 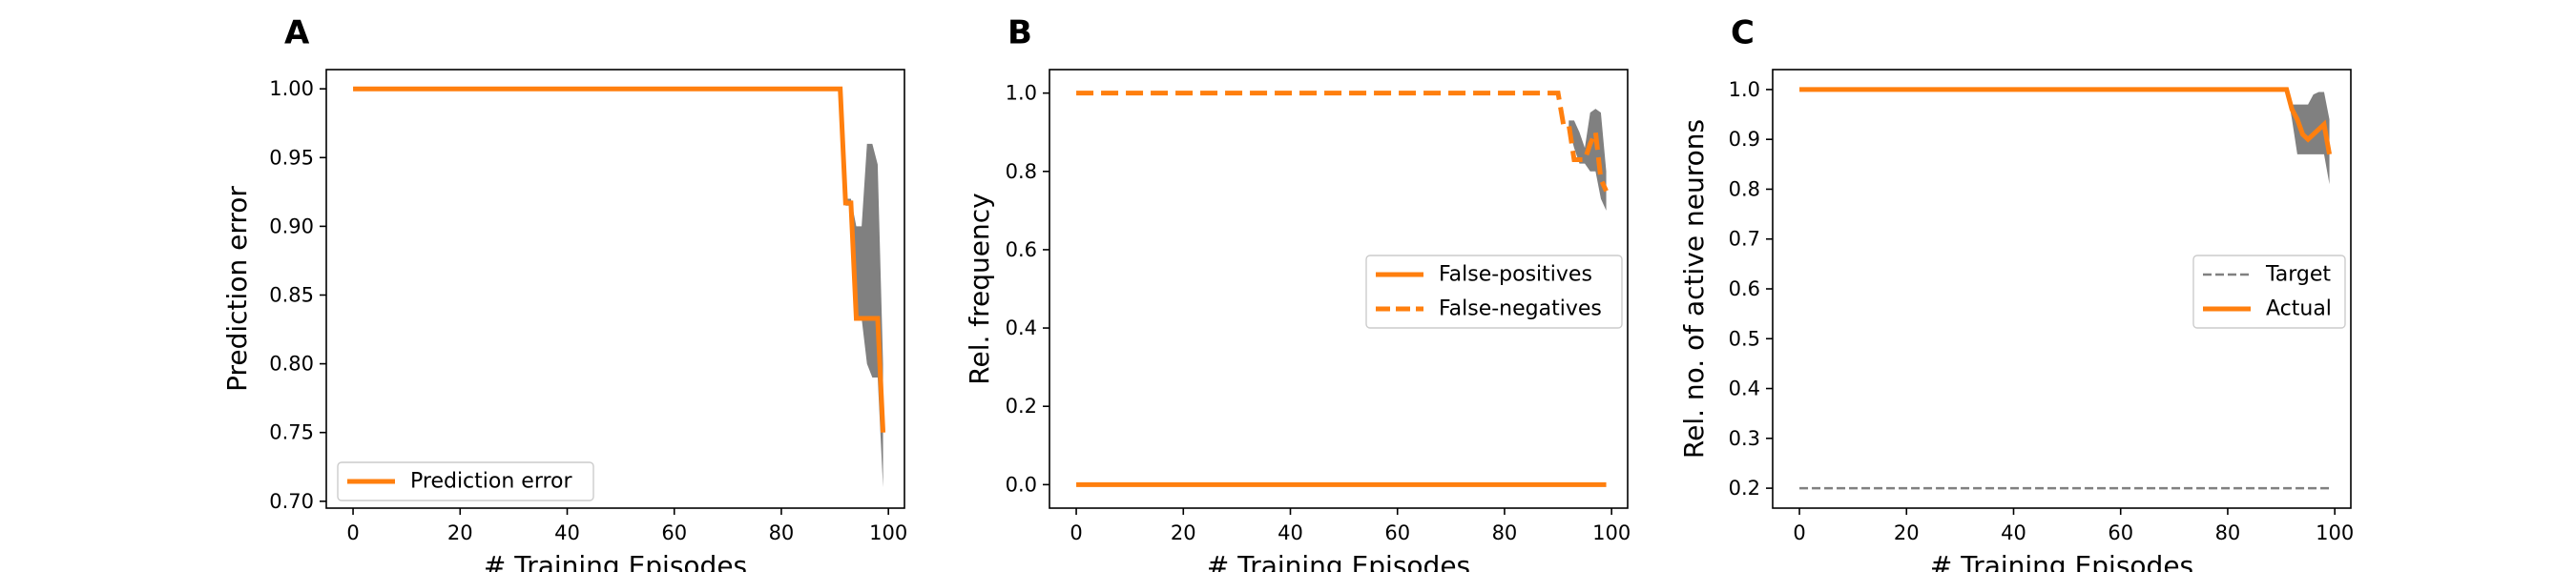 What do you see at coordinates (297, 33) in the screenshot?
I see `panel-letter: A` at bounding box center [297, 33].